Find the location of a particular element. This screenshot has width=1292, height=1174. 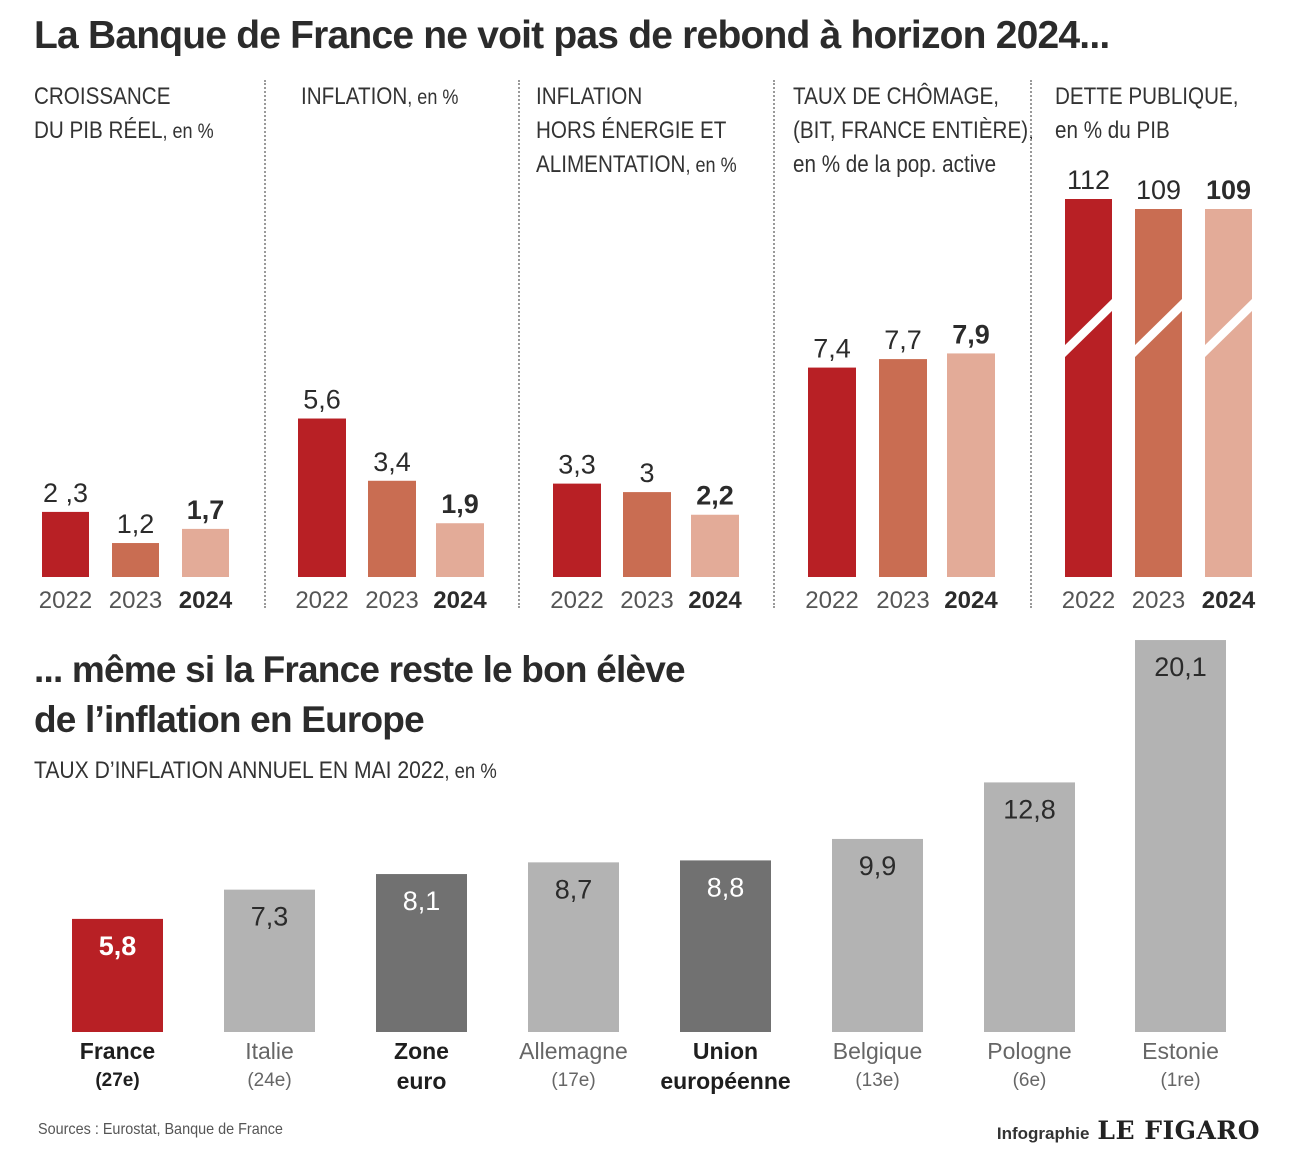

country-value-label: 9,9 is located at coordinates (878, 866).